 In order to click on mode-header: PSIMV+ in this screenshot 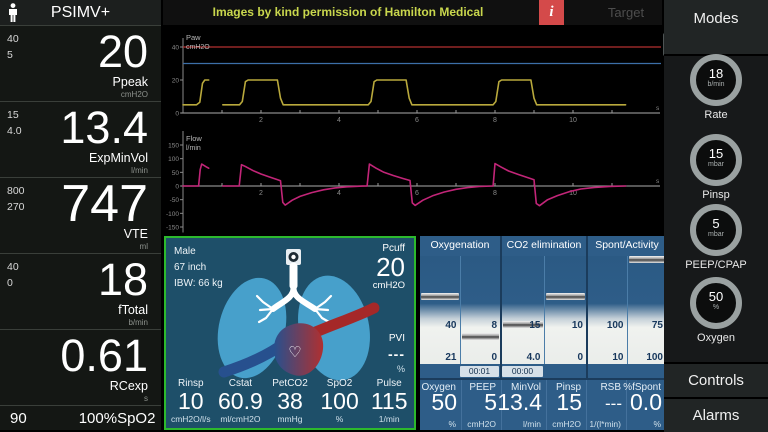, I will do `click(80, 12)`.